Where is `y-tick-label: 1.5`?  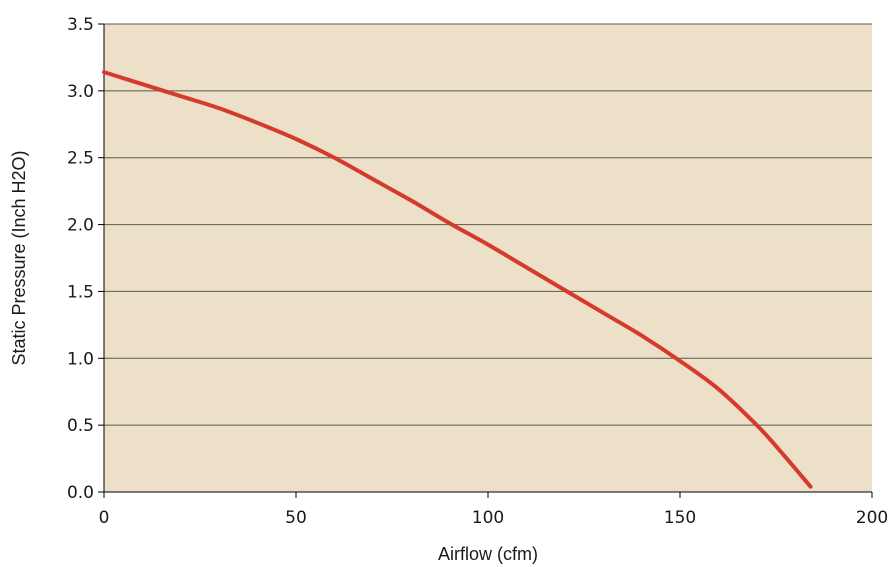 y-tick-label: 1.5 is located at coordinates (80, 292).